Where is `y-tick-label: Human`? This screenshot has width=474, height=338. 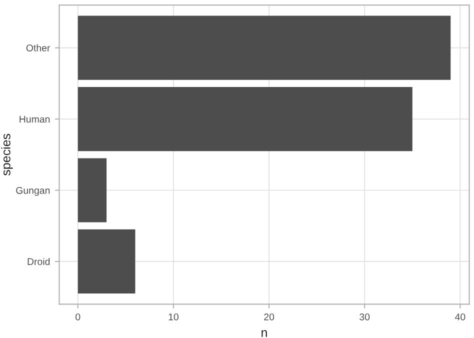 y-tick-label: Human is located at coordinates (35, 119).